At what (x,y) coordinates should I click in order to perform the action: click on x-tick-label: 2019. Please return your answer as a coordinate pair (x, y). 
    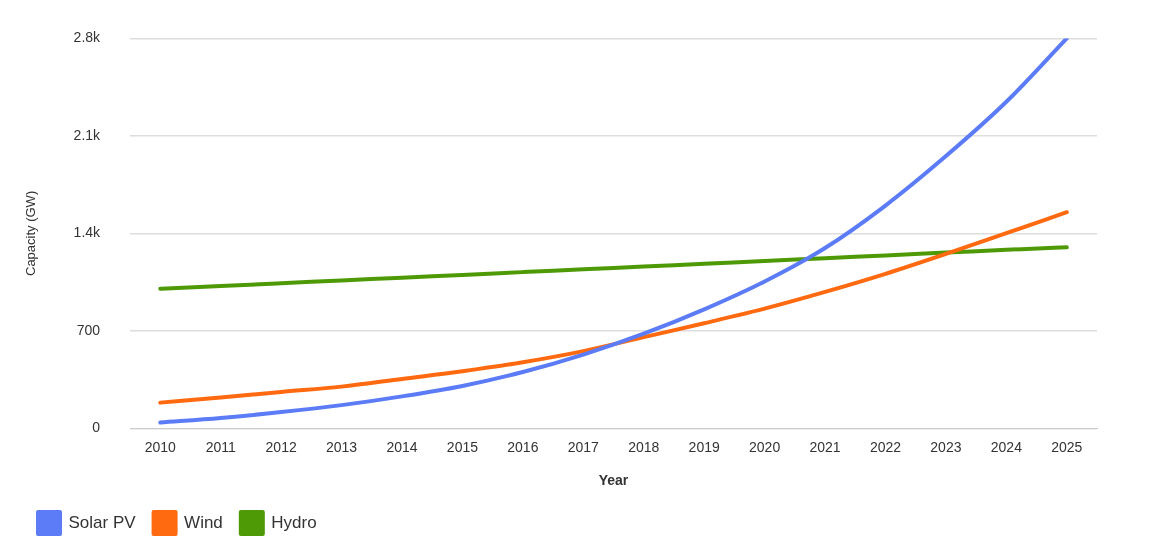
    Looking at the image, I should click on (704, 446).